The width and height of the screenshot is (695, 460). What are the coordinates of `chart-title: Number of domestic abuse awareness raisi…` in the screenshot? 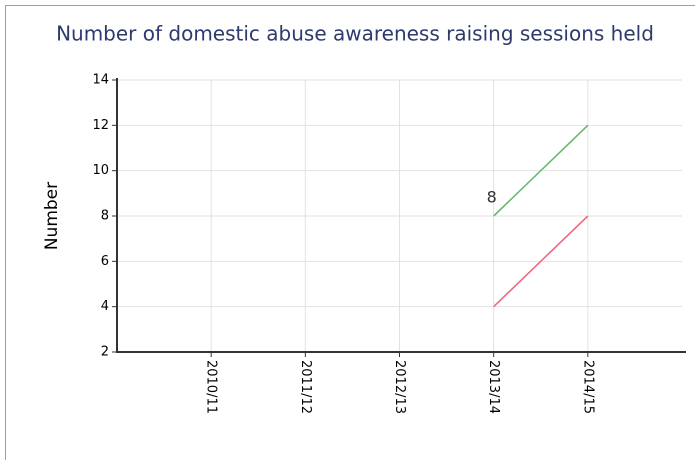 It's located at (355, 34).